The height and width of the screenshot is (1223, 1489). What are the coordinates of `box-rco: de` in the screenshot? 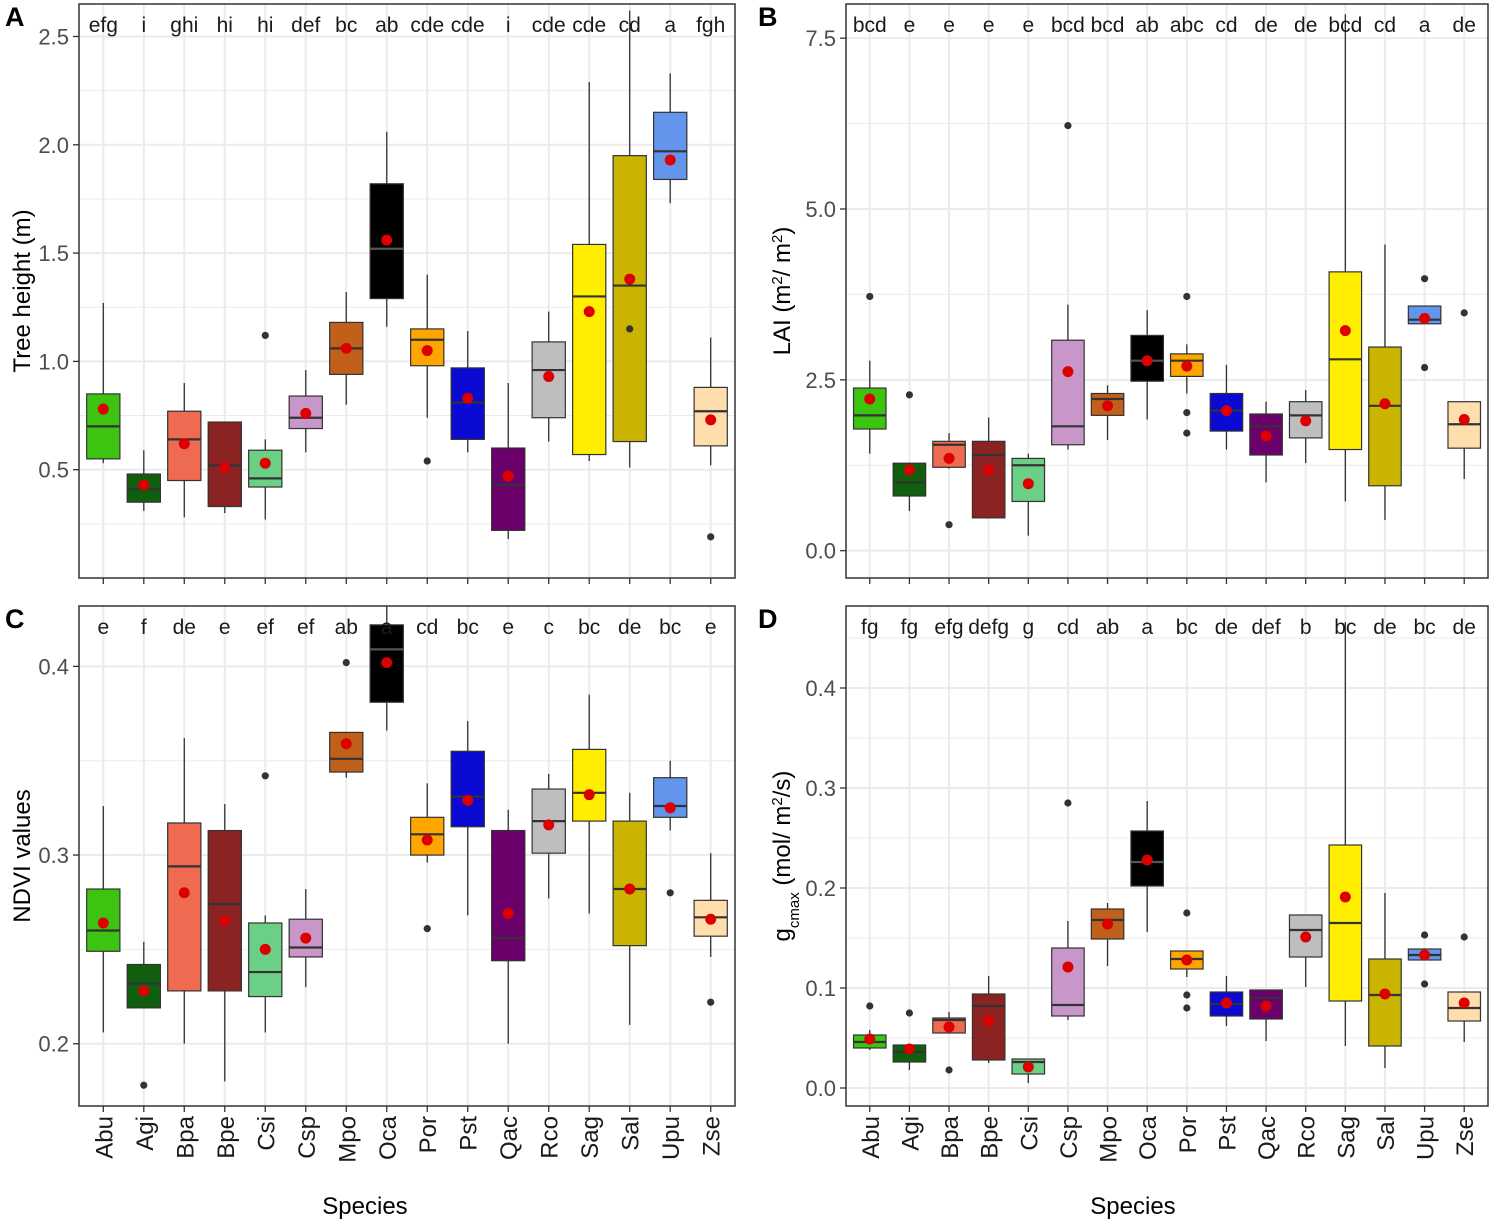 It's located at (1305, 239).